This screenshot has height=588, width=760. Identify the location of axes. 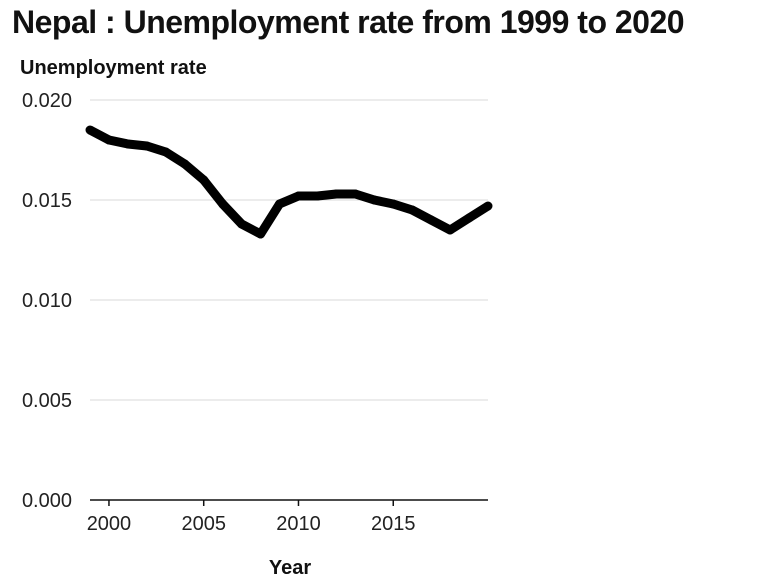
(289, 502).